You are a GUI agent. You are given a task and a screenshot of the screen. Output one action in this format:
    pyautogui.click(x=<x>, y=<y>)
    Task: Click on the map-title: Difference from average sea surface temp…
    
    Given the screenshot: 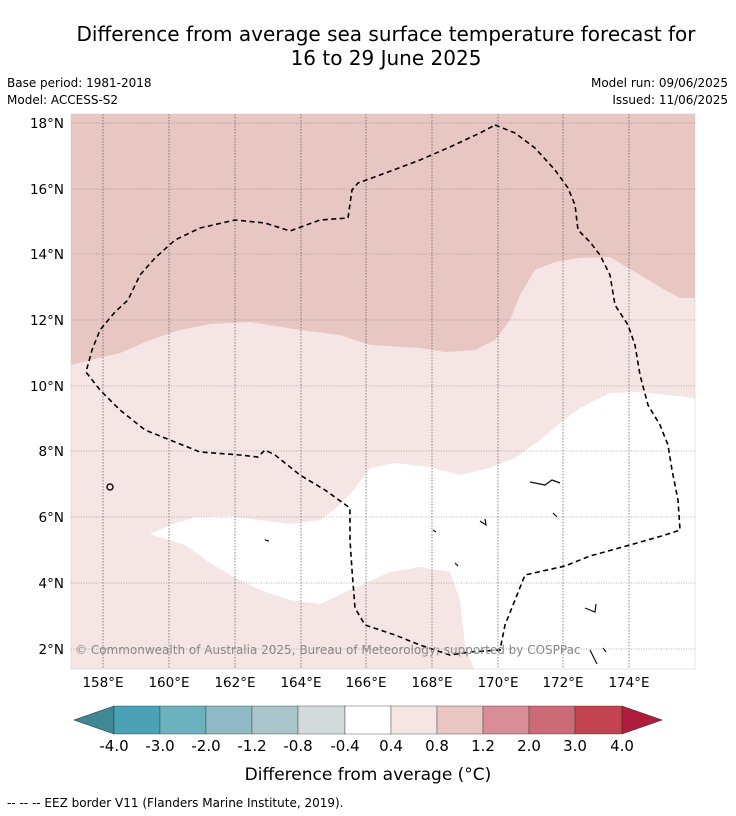 What is the action you would take?
    pyautogui.click(x=383, y=46)
    